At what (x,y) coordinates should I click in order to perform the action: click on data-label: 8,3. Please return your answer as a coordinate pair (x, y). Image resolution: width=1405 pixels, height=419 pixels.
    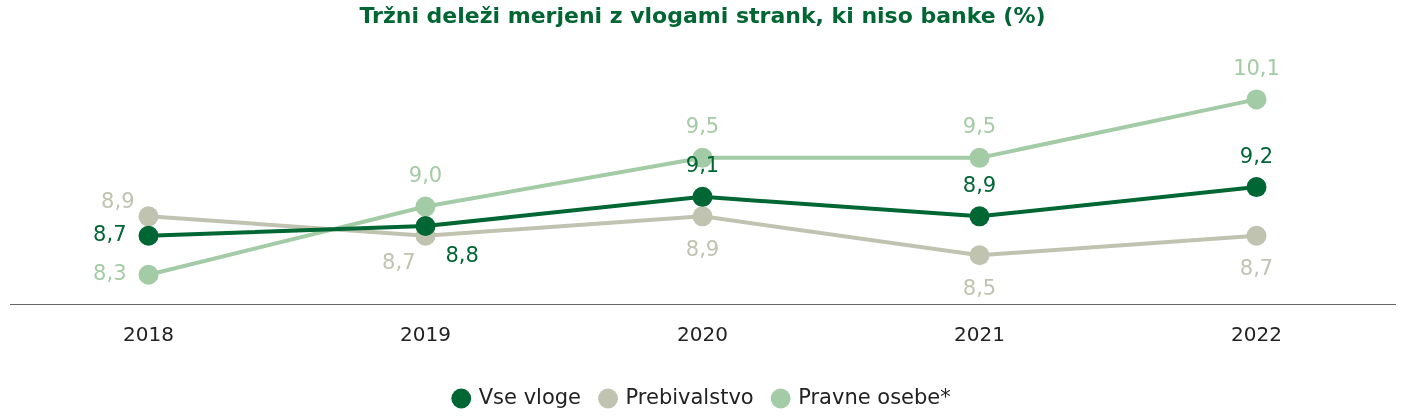
    Looking at the image, I should click on (110, 273).